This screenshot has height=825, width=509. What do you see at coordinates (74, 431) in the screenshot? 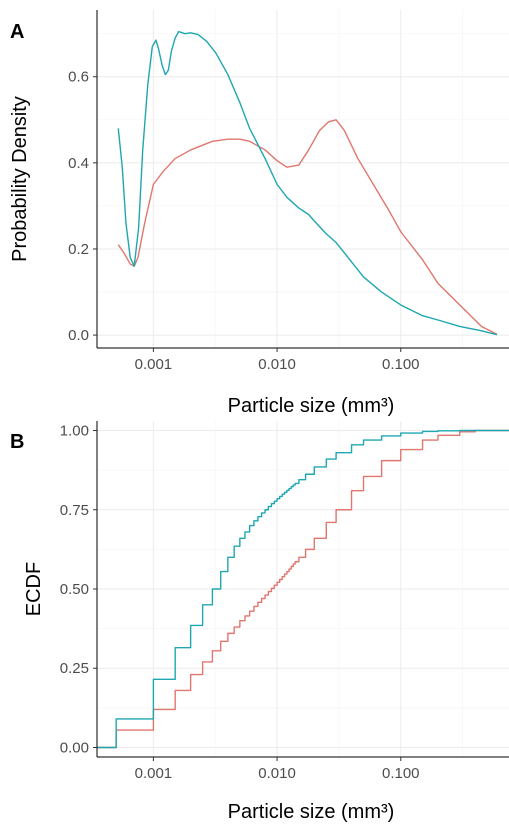
I see `y-tick-label: 1.00` at bounding box center [74, 431].